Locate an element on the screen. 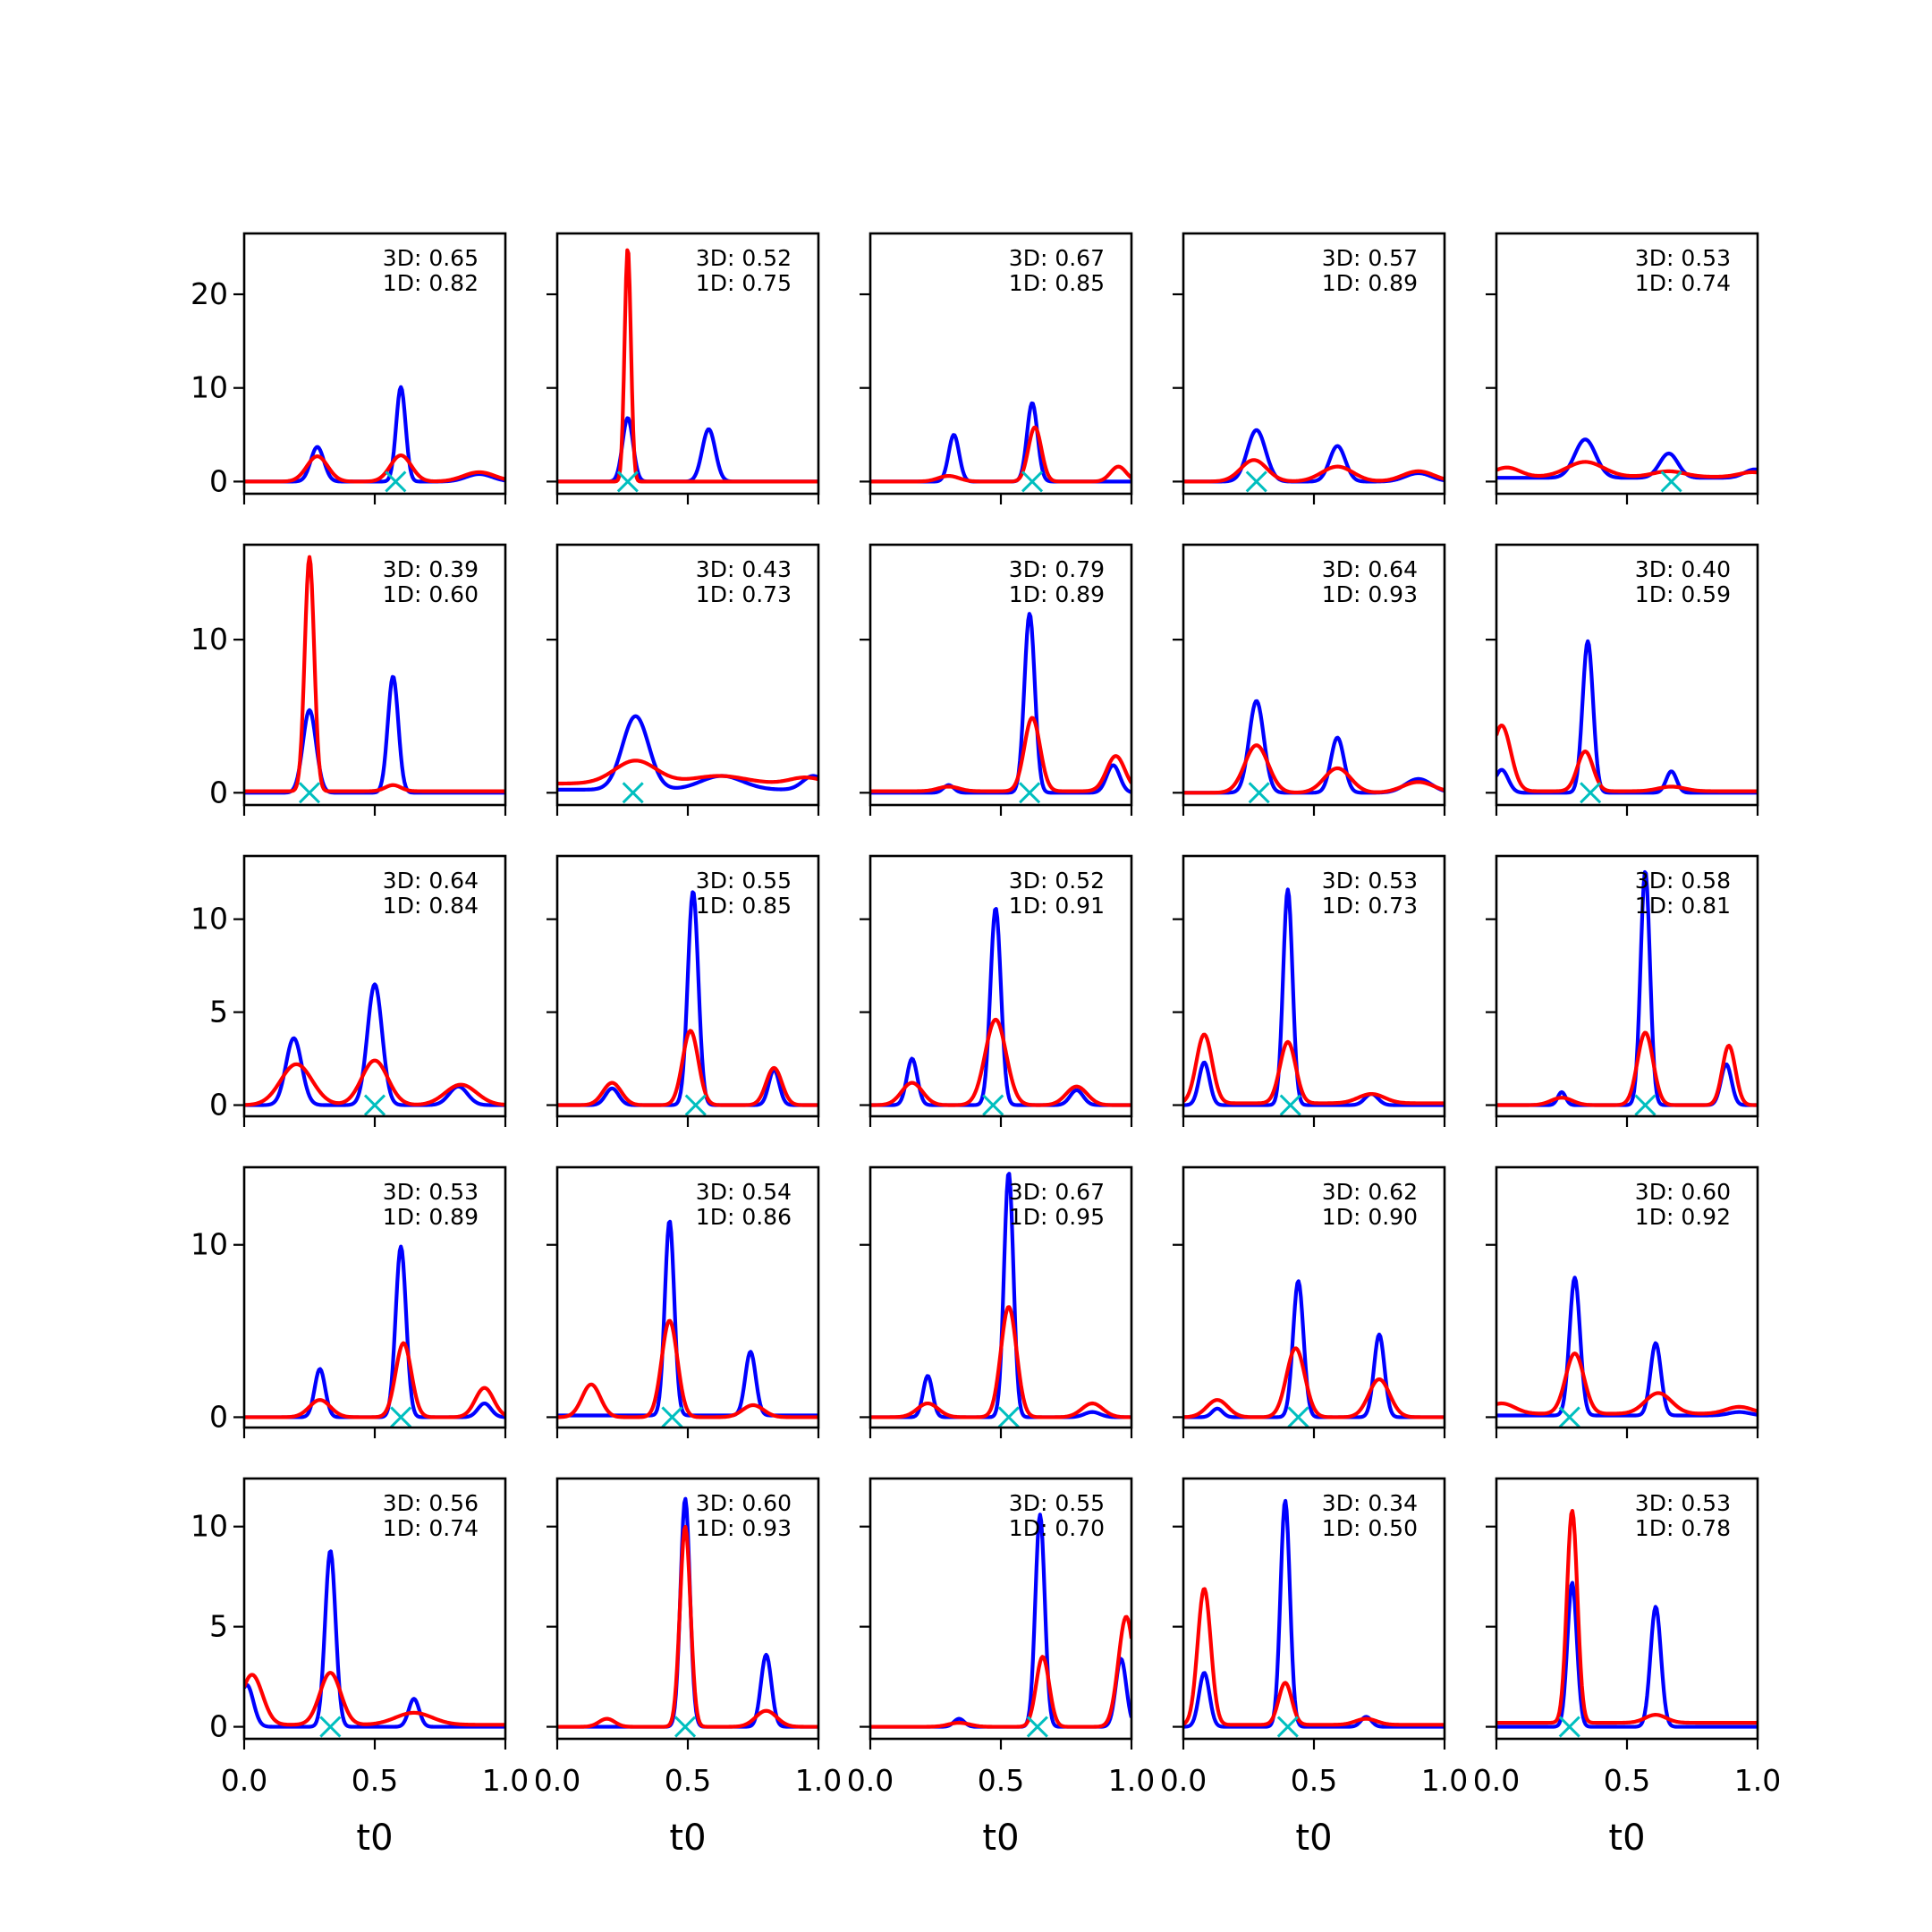 The height and width of the screenshot is (1932, 1932). score-annotation-1d: 1D: 0.89 is located at coordinates (1370, 283).